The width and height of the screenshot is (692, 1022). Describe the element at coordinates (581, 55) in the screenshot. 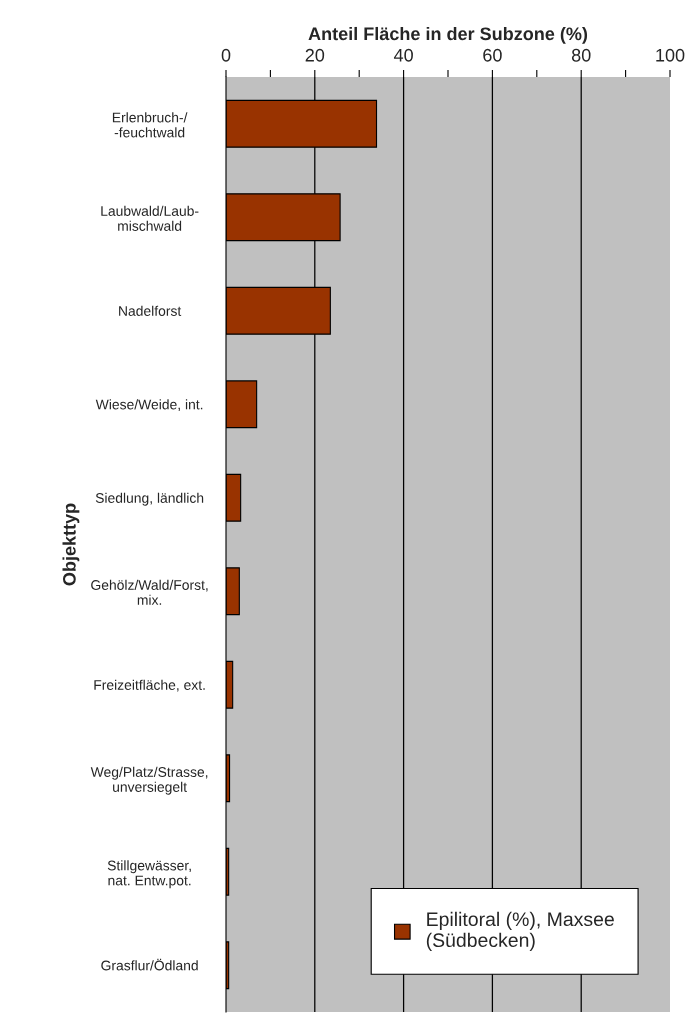

I see `x-tick-label: 80` at that location.